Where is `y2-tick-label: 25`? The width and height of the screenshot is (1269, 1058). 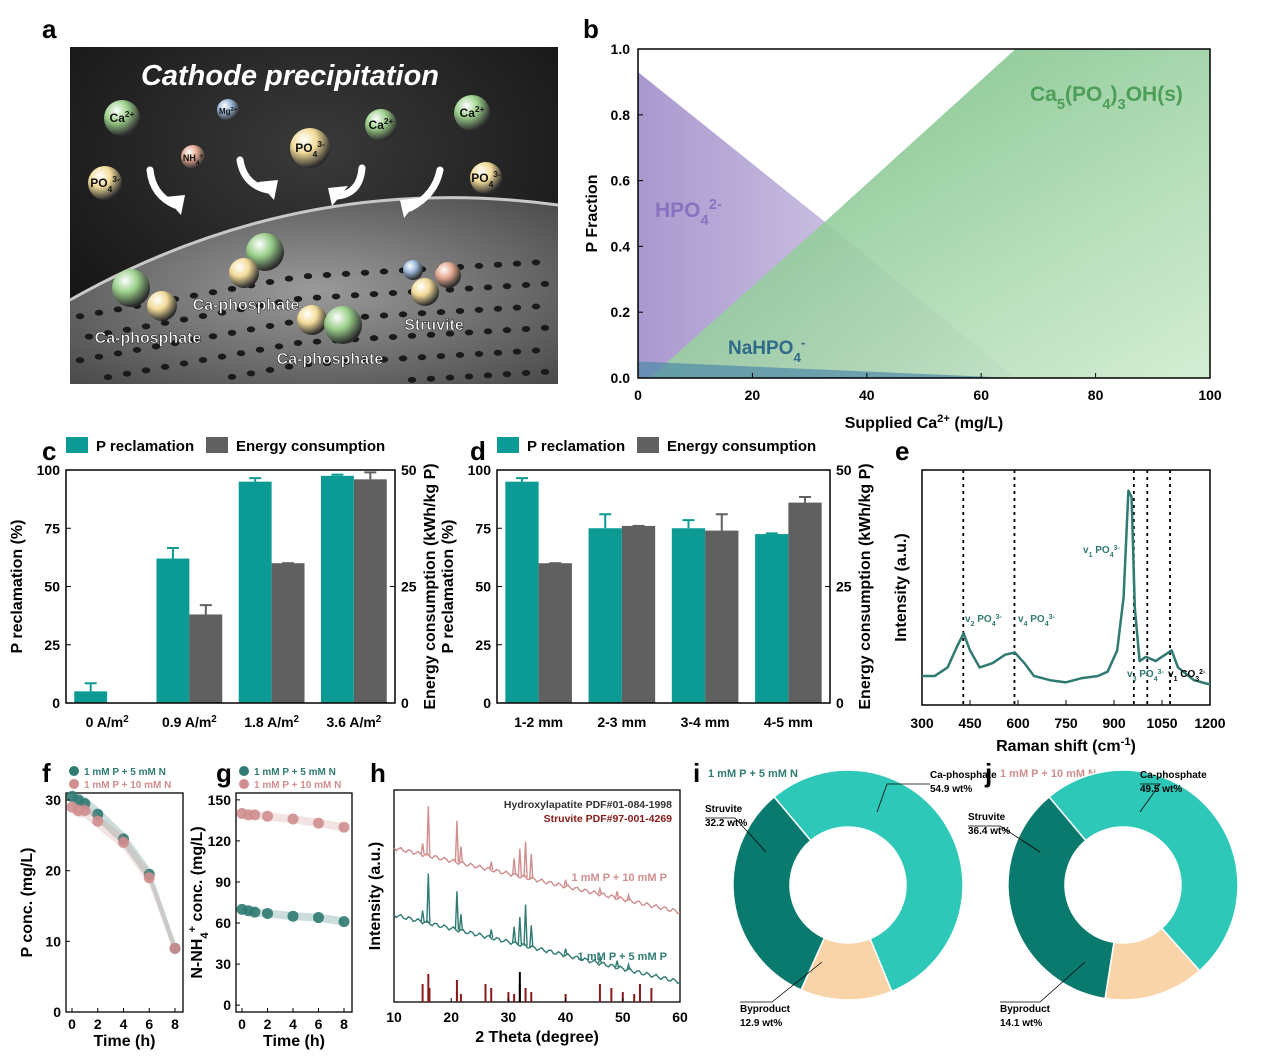 y2-tick-label: 25 is located at coordinates (409, 587).